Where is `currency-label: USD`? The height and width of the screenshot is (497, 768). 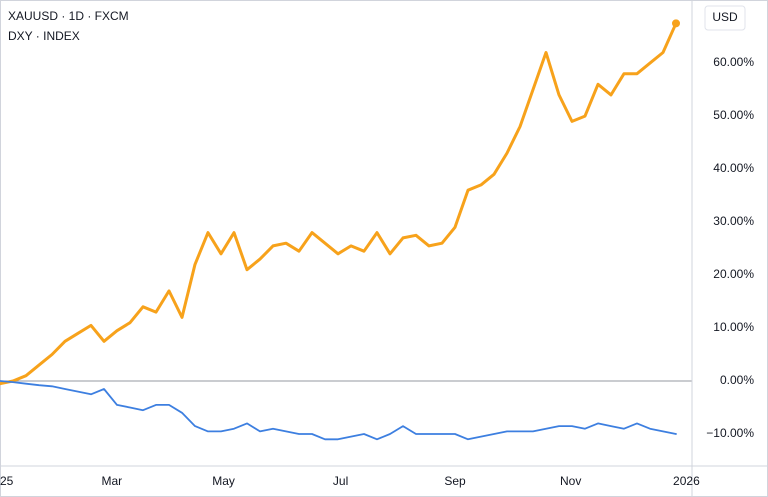 currency-label: USD is located at coordinates (725, 17).